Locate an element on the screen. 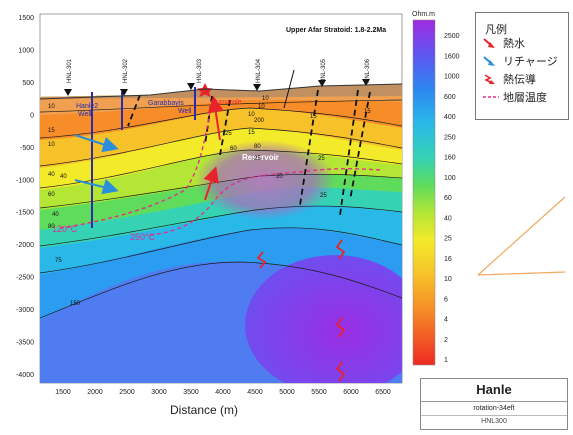 This screenshot has width=573, height=435. contour-value-label: 80 is located at coordinates (51, 227).